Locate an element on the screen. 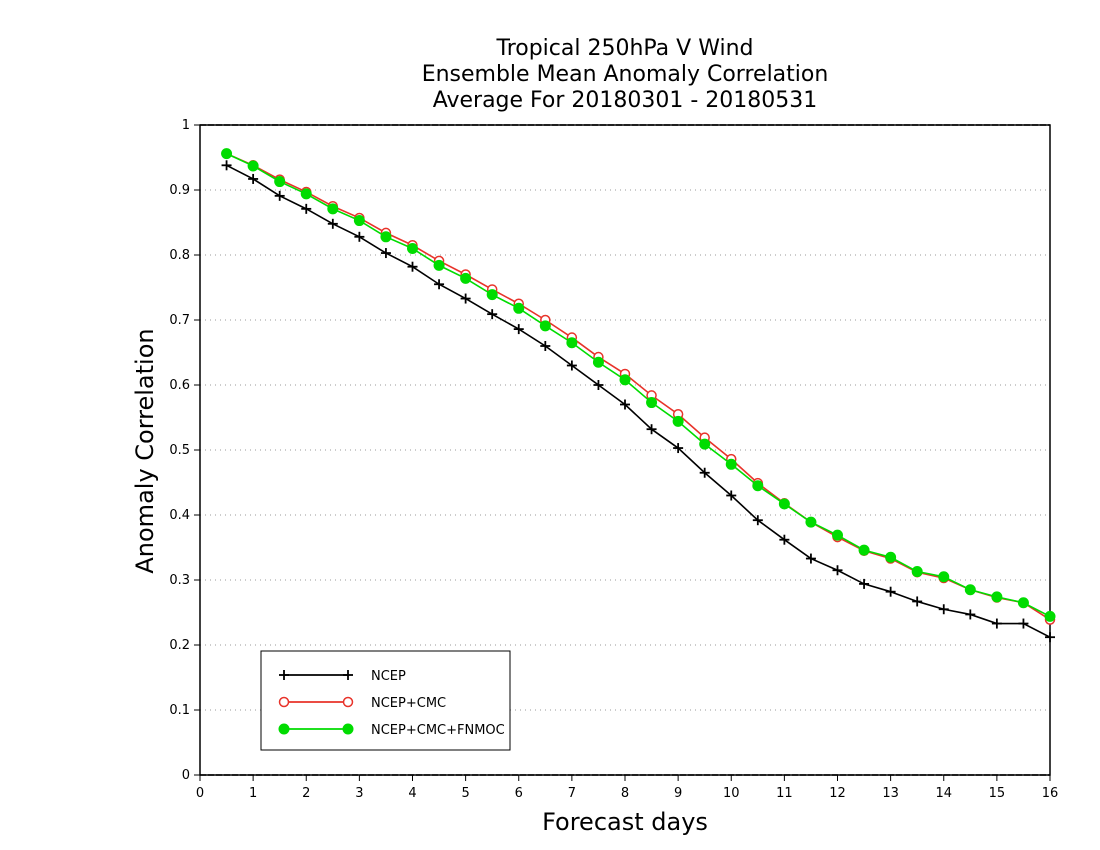 The image size is (1100, 850). x-tick-label-16: 16 is located at coordinates (1050, 793).